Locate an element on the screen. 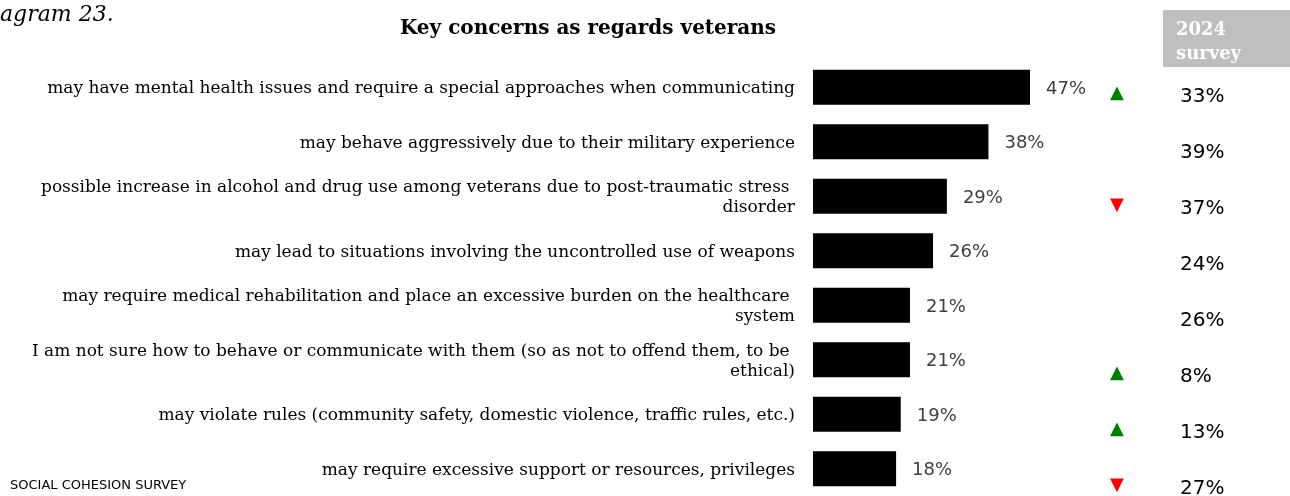  data-label: 19% is located at coordinates (936, 414).